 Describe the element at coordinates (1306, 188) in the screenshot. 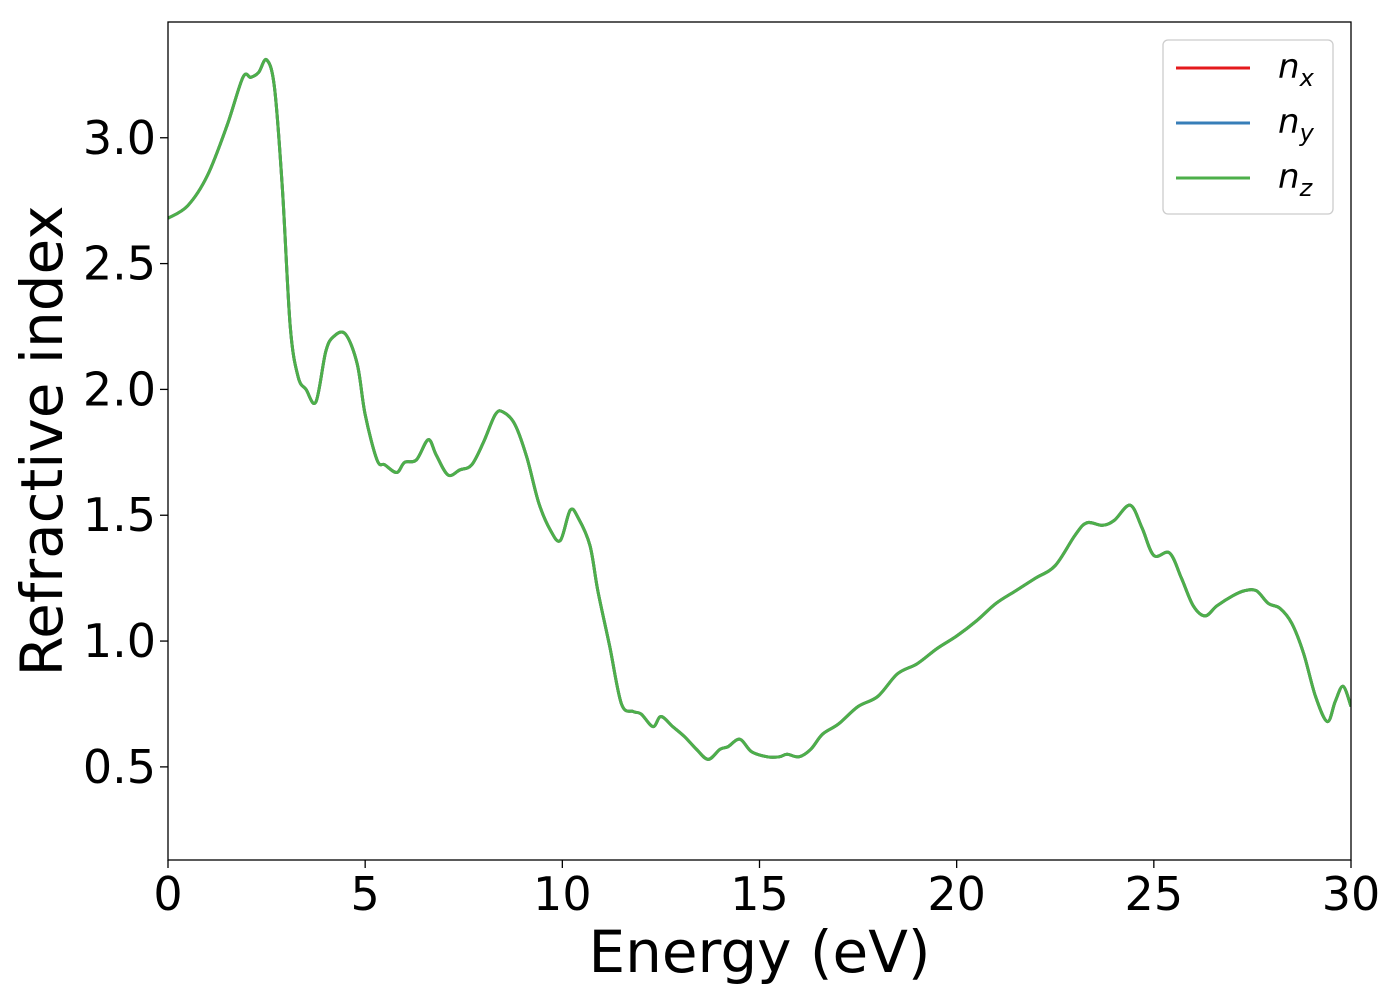

I see `legend-label-subscript: z` at that location.